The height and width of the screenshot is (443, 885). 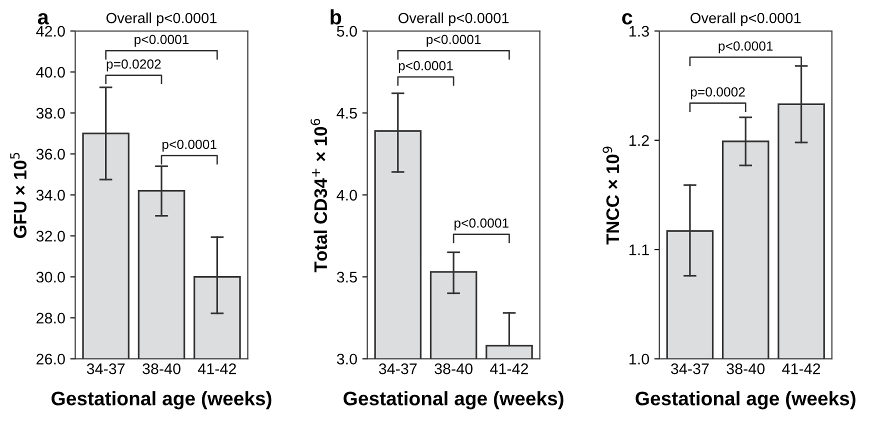 What do you see at coordinates (50, 195) in the screenshot?
I see `y-tick-label: 34.0` at bounding box center [50, 195].